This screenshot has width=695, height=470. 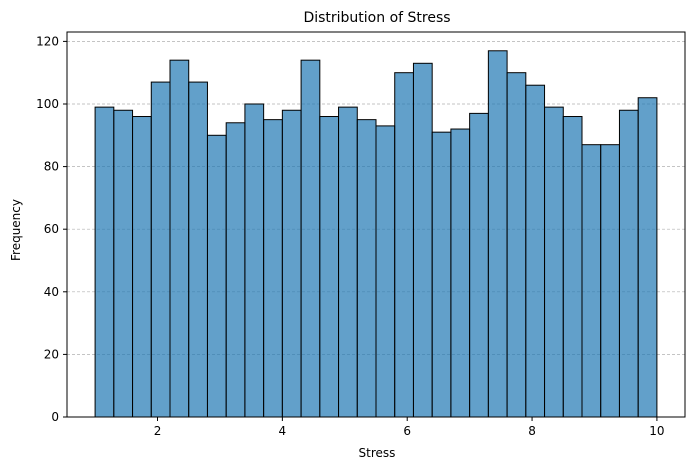 What do you see at coordinates (407, 431) in the screenshot?
I see `x-tick-label: 6` at bounding box center [407, 431].